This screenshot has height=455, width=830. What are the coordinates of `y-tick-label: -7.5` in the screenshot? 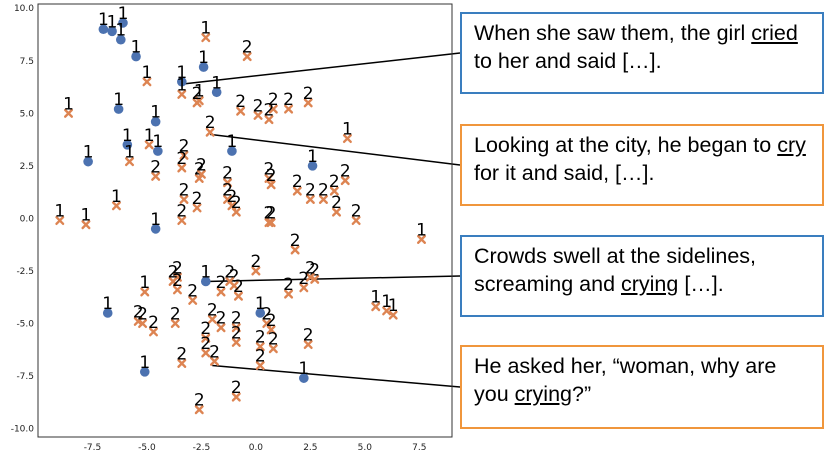 It's located at (25, 377).